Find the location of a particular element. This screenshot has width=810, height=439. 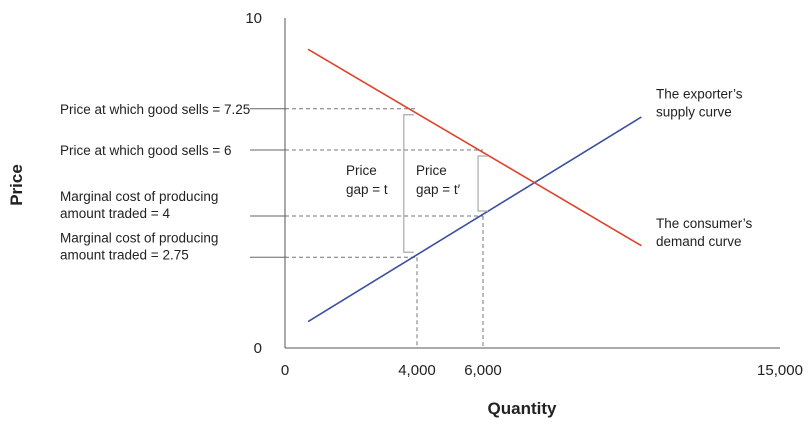

guide-lines is located at coordinates (384, 228).